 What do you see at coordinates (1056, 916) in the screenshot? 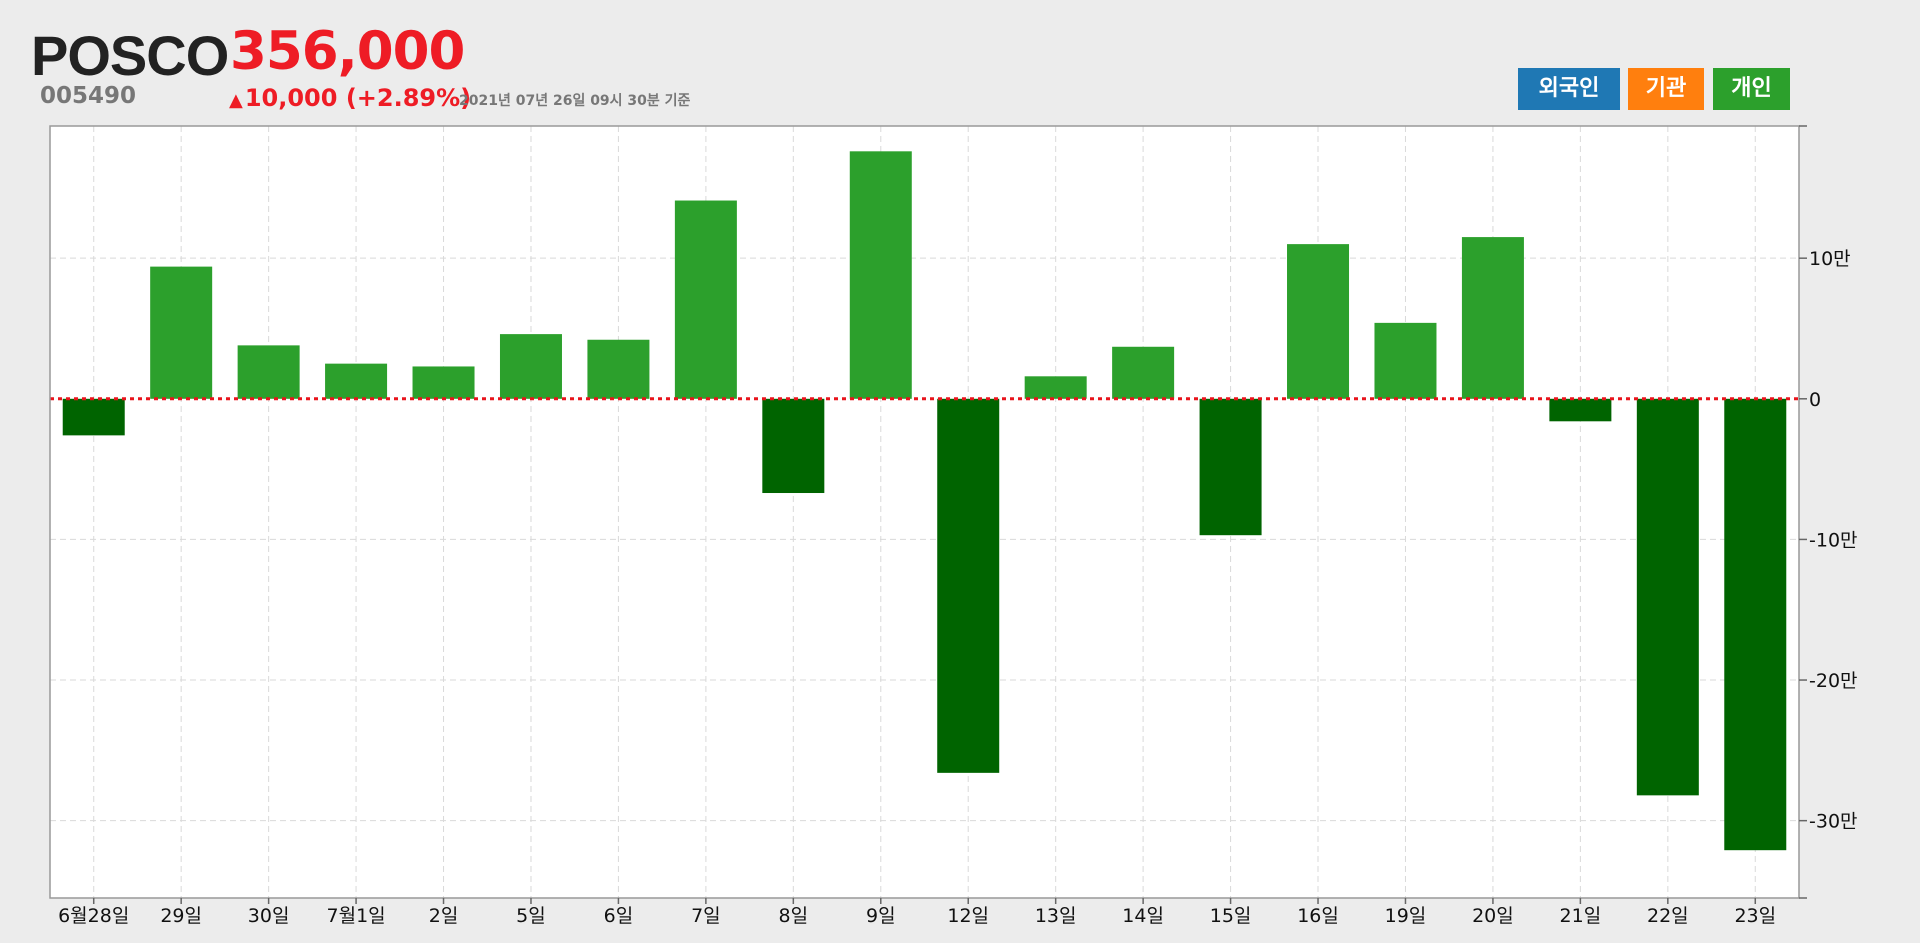
I see `x-tick-label: 13일` at bounding box center [1056, 916].